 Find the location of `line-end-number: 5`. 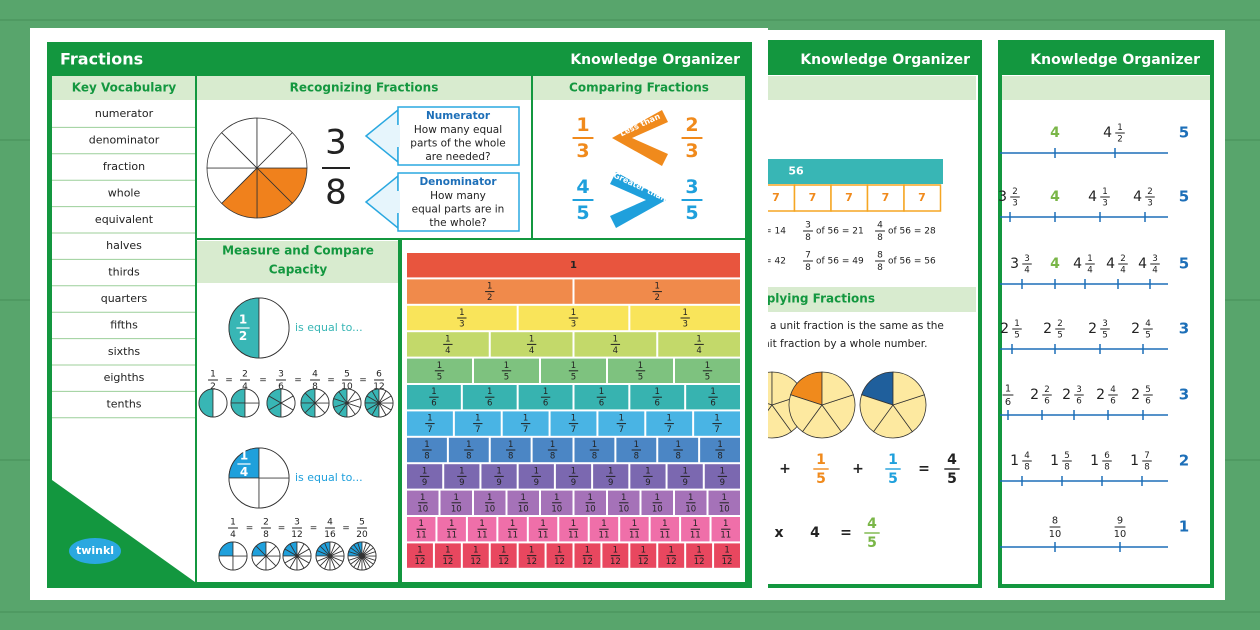

line-end-number: 5 is located at coordinates (1184, 133).